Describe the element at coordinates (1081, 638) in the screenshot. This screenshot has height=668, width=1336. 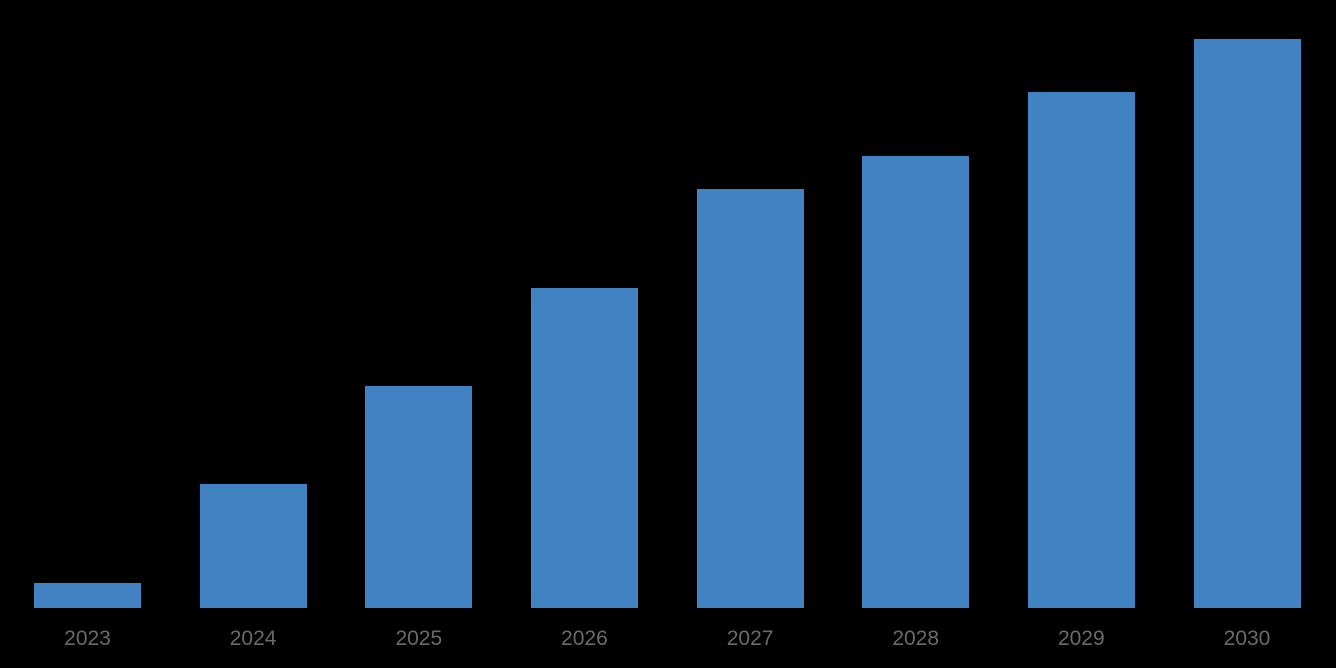
I see `x-axis-tick-label: 2029` at that location.